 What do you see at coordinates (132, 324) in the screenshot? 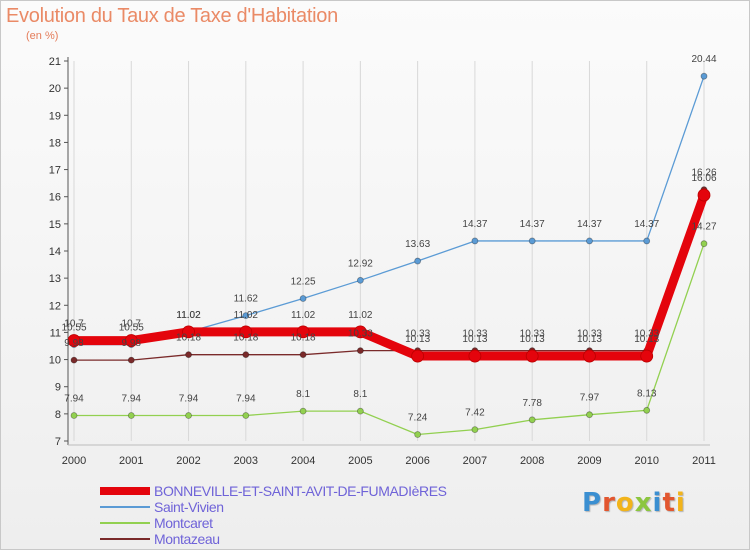
I see `data-label: 10.7` at bounding box center [132, 324].